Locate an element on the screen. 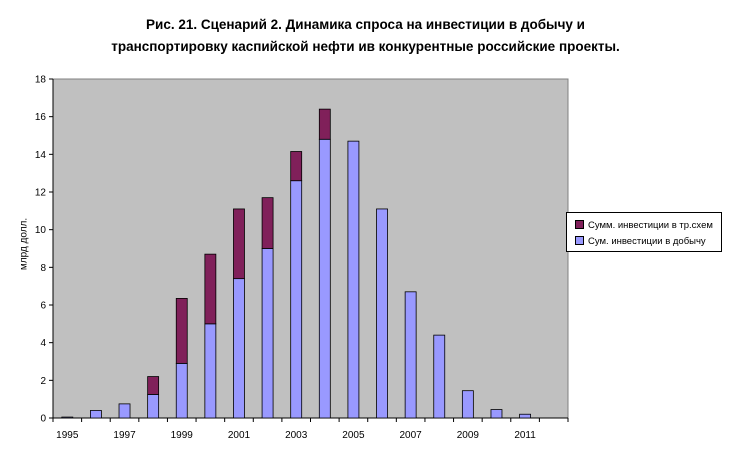 This screenshot has height=456, width=731. y-tick-label: 12 is located at coordinates (41, 193).